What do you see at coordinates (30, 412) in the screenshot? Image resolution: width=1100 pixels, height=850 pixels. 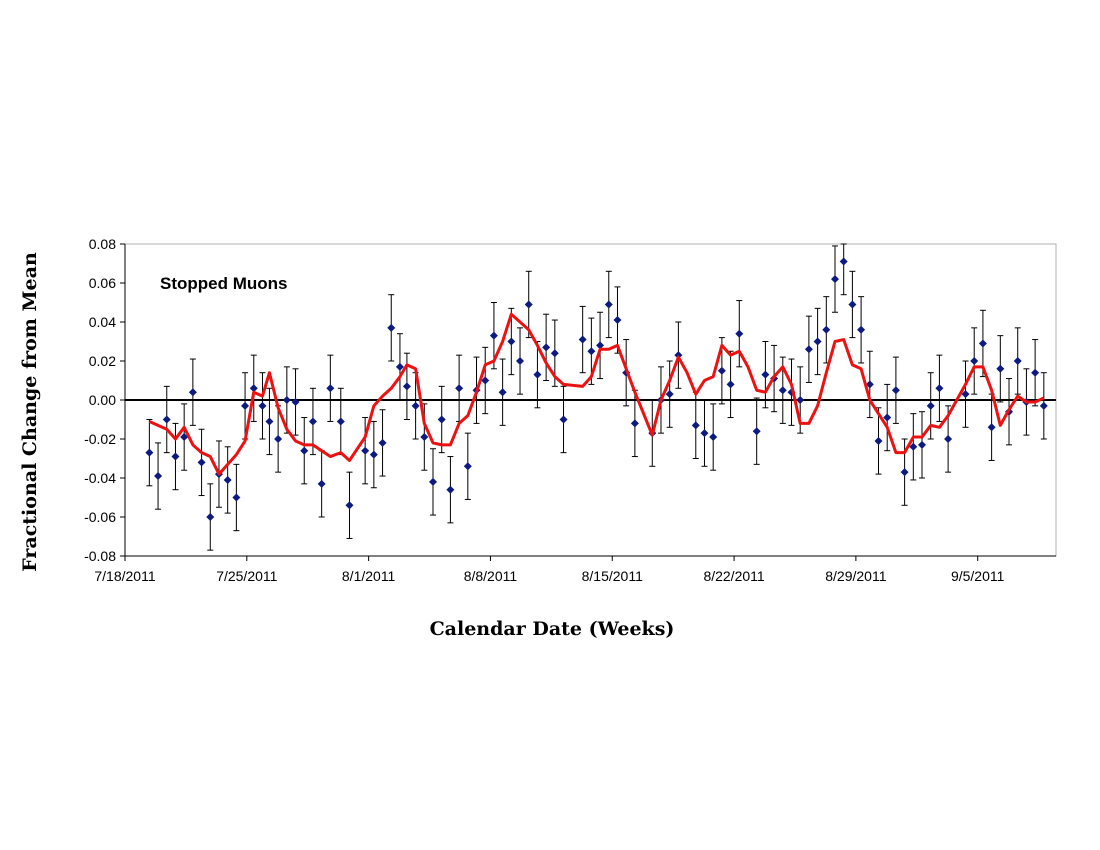 I see `y-axis-title: Fractional Change from Mean` at bounding box center [30, 412].